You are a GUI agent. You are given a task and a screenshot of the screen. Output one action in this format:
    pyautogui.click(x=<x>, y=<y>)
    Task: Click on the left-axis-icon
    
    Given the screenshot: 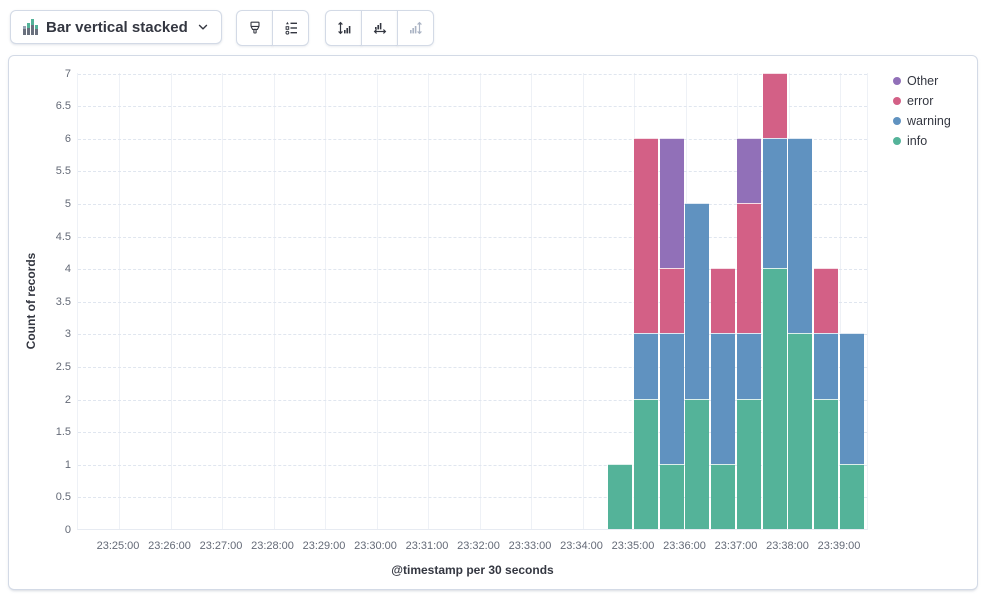 What is the action you would take?
    pyautogui.click(x=344, y=28)
    